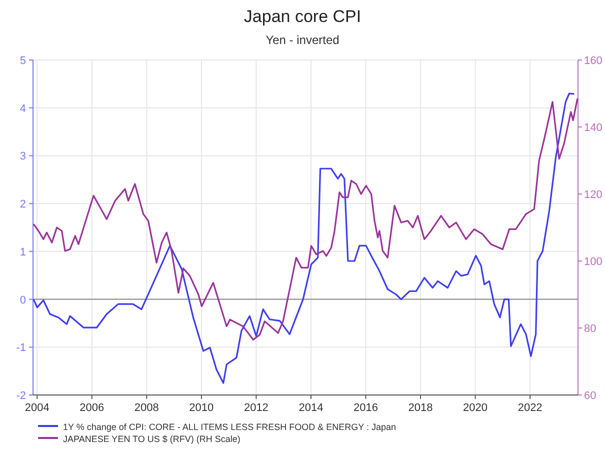 This screenshot has height=457, width=605. Describe the element at coordinates (23, 252) in the screenshot. I see `y-tick-label: 1` at that location.